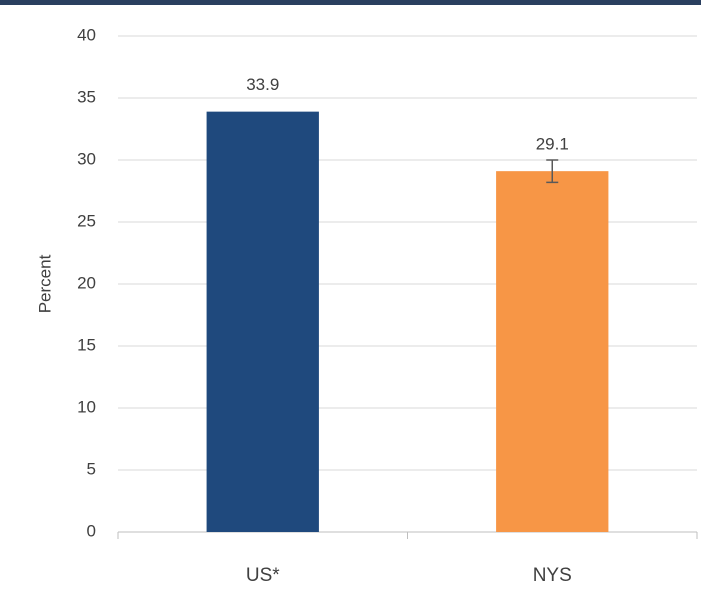 The width and height of the screenshot is (701, 600). Describe the element at coordinates (86, 220) in the screenshot. I see `y-tick-label: 25` at that location.